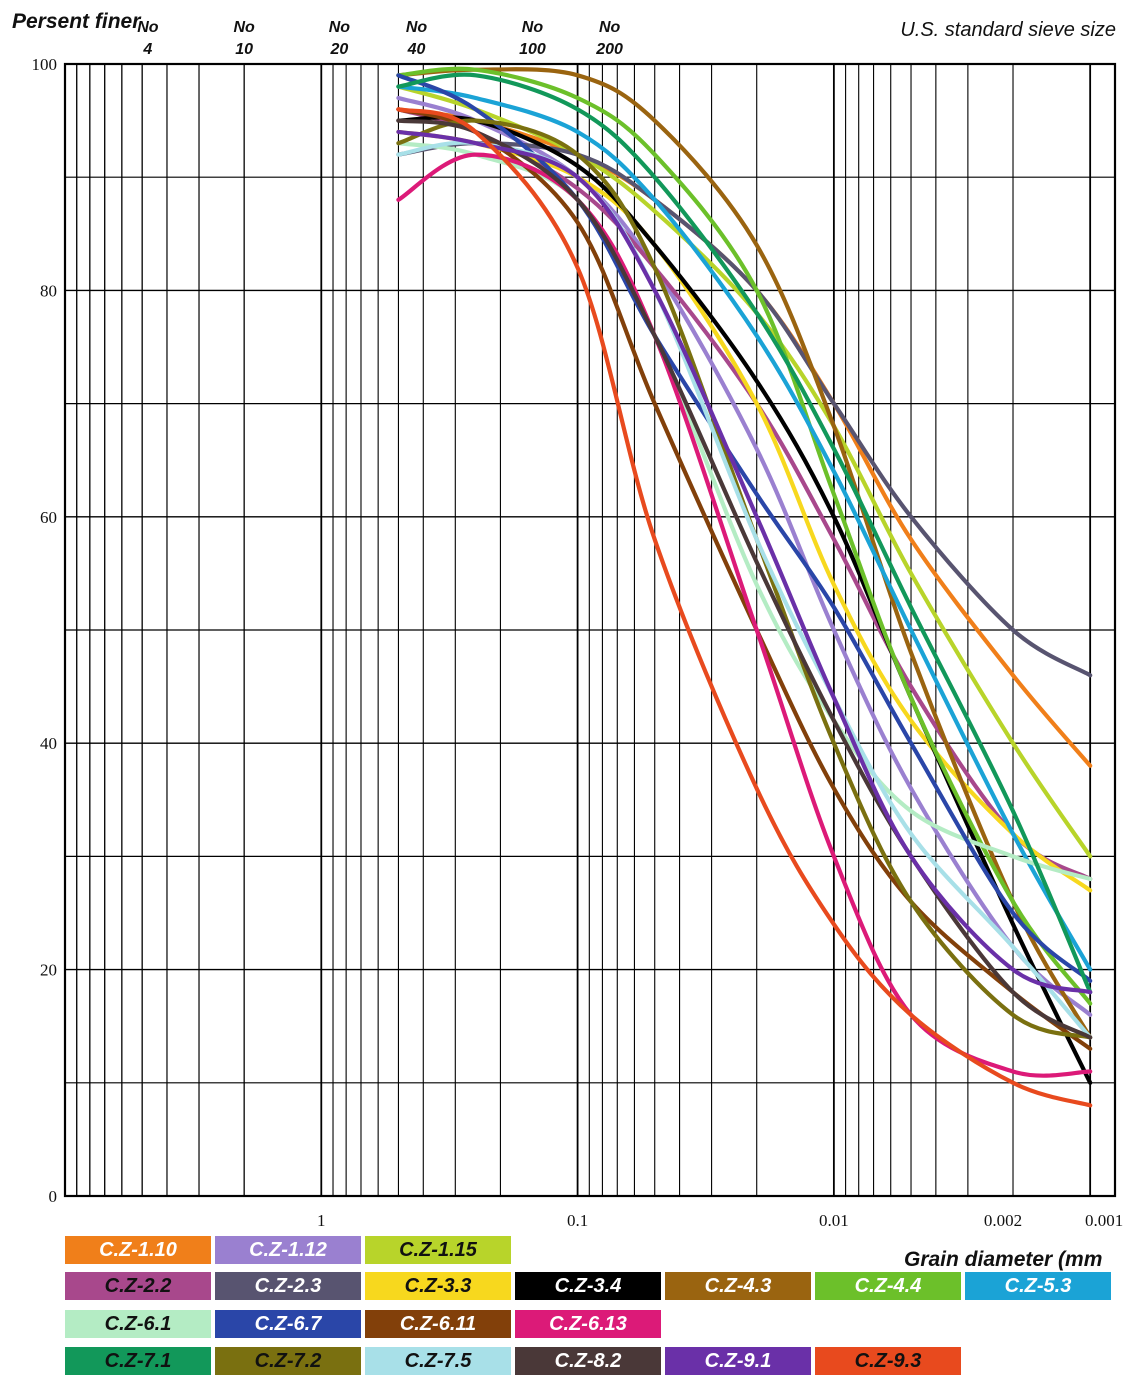  Describe the element at coordinates (438, 1324) in the screenshot. I see `legend-item-c-z-6-11: C.Z-6.11` at that location.